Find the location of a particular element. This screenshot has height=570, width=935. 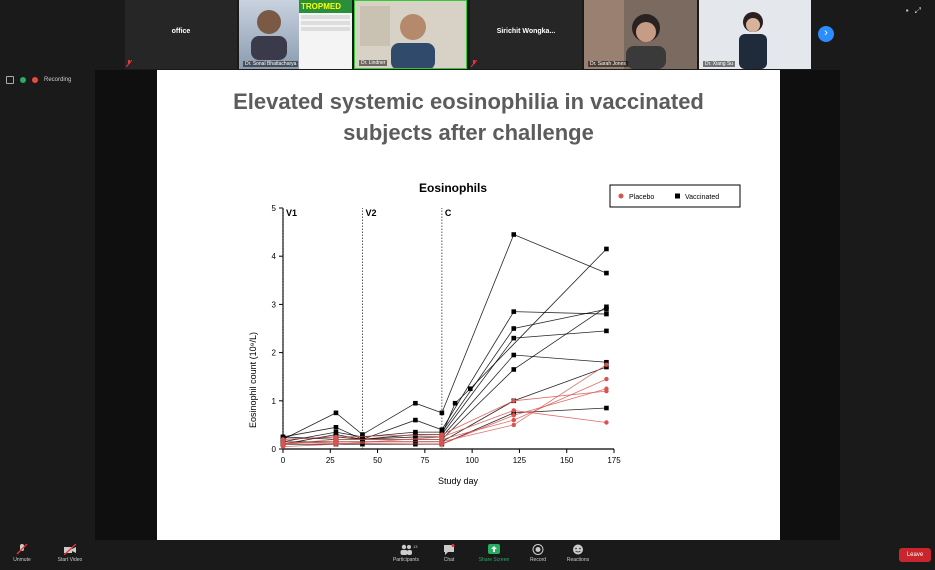

y-tick-label: 2 is located at coordinates (274, 353).